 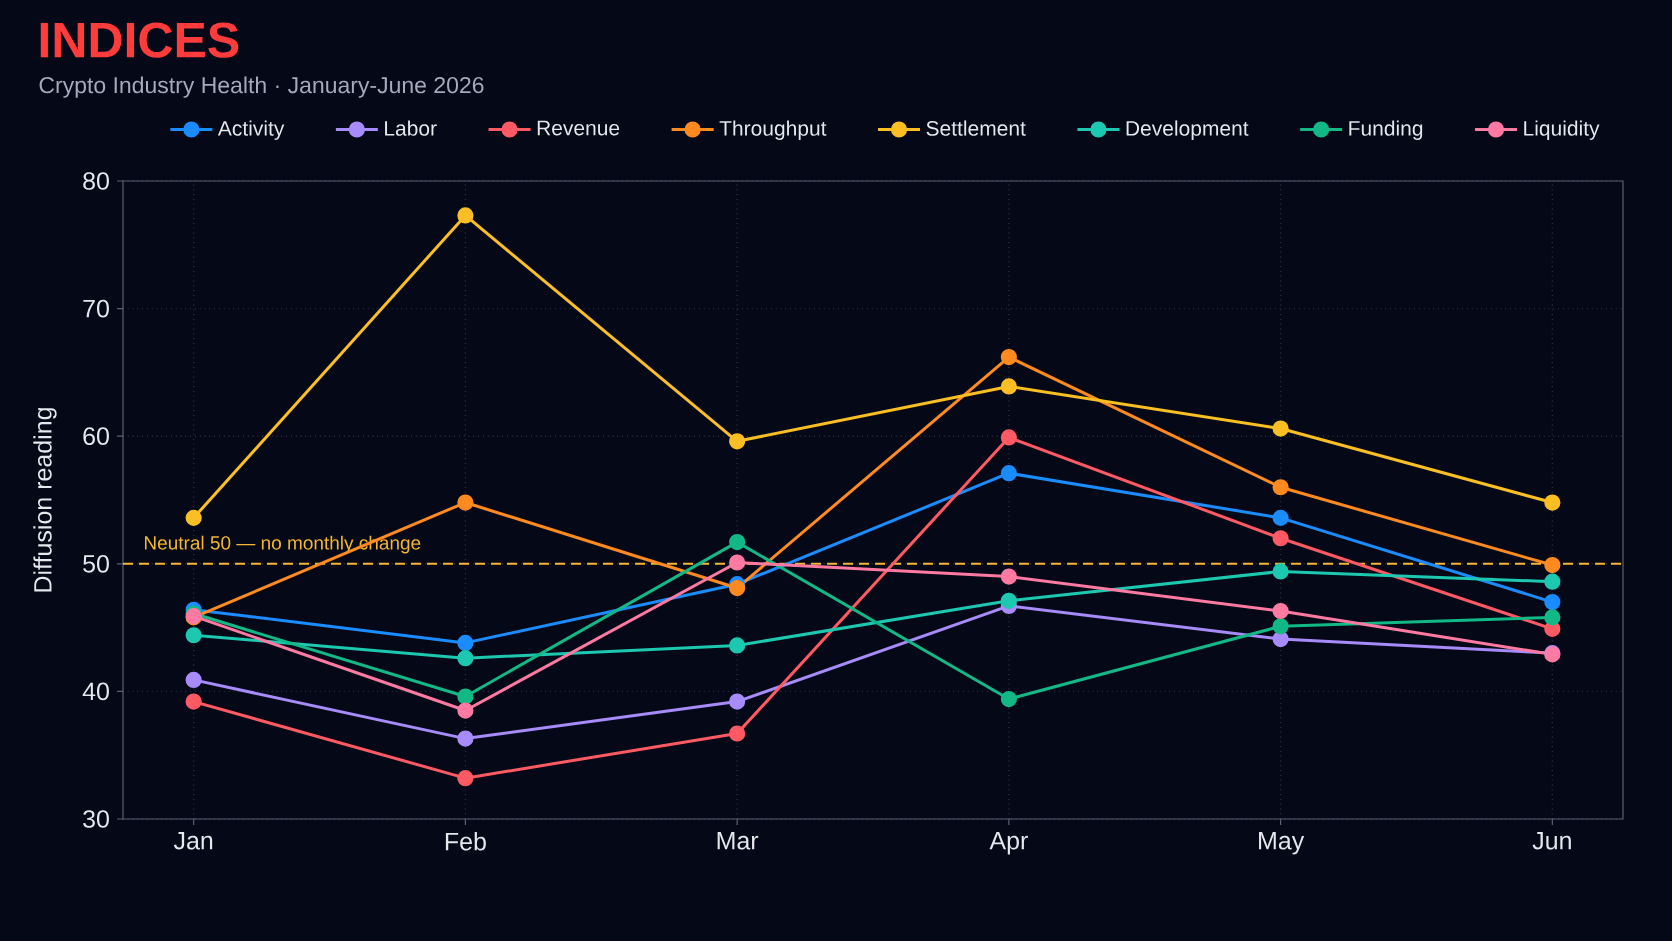 What do you see at coordinates (96, 181) in the screenshot?
I see `y-tick-label: 80` at bounding box center [96, 181].